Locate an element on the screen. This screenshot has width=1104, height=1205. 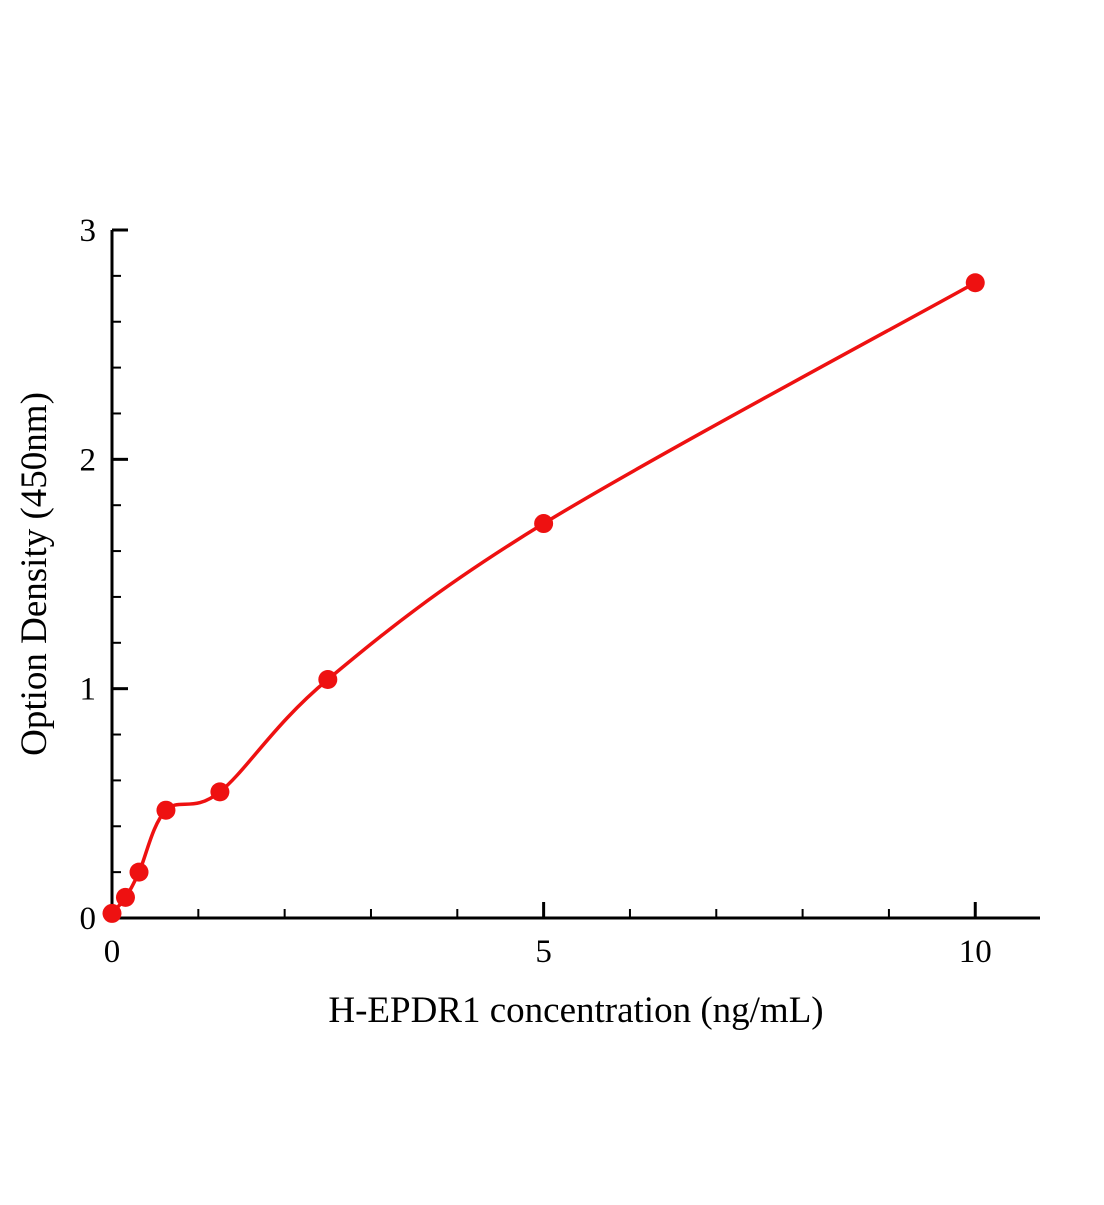
x-tick-label: 5 is located at coordinates (543, 952).